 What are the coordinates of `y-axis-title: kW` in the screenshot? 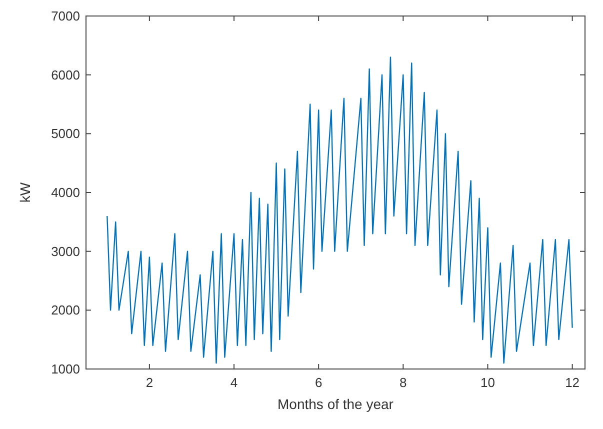 It's located at (25, 192).